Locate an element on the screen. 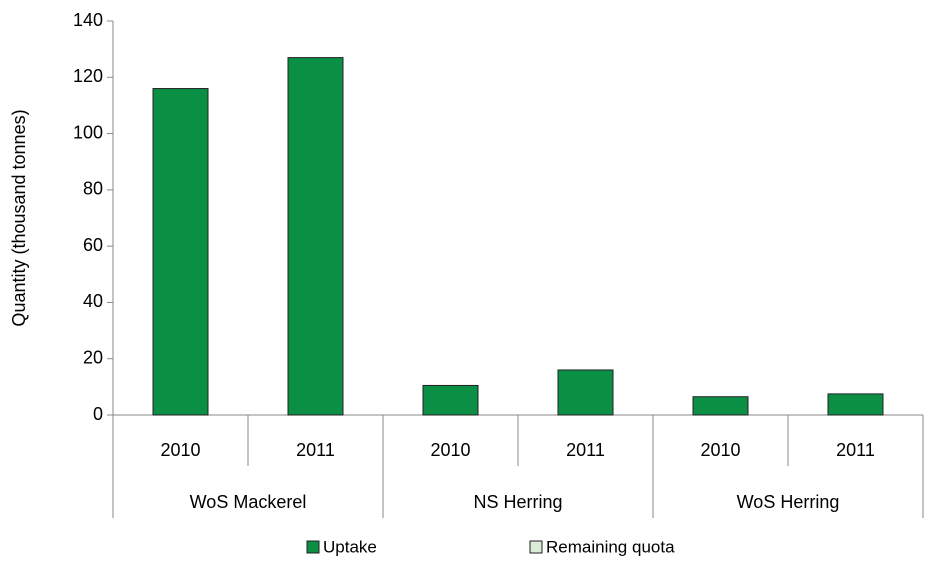 The image size is (926, 561). legend-label: Uptake is located at coordinates (350, 546).